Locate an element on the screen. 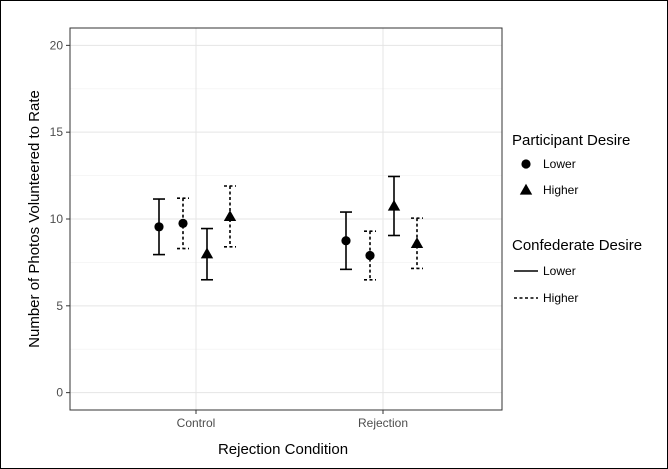 The width and height of the screenshot is (668, 469). y-tick-label: 20 is located at coordinates (57, 45).